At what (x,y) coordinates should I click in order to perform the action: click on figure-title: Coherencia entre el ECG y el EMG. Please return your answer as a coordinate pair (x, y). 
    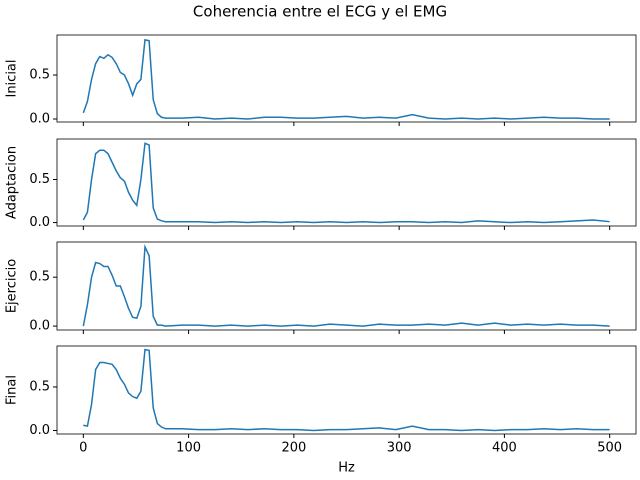
    Looking at the image, I should click on (320, 12).